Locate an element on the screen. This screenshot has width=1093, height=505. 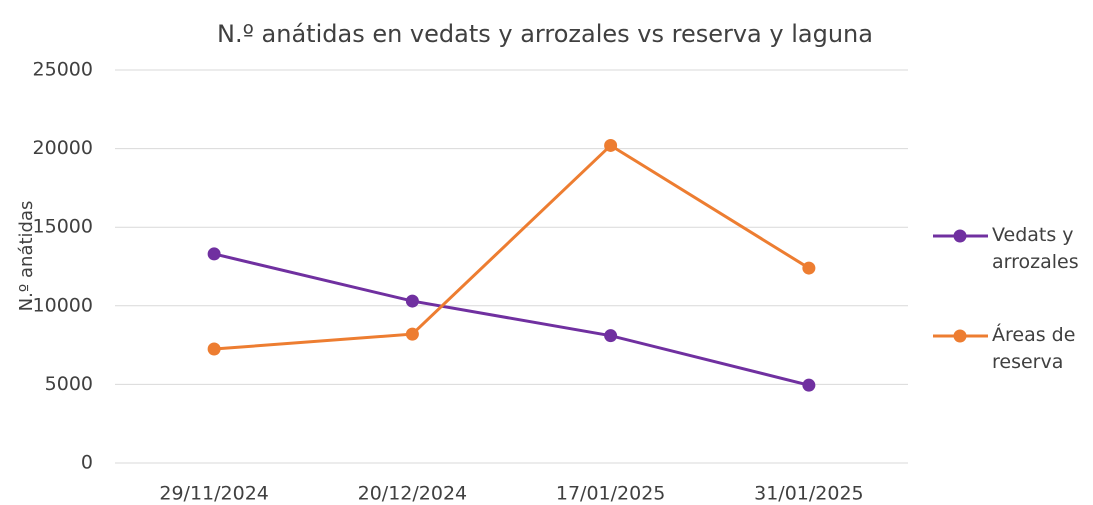
y-tick-label: 20000 is located at coordinates (63, 148).